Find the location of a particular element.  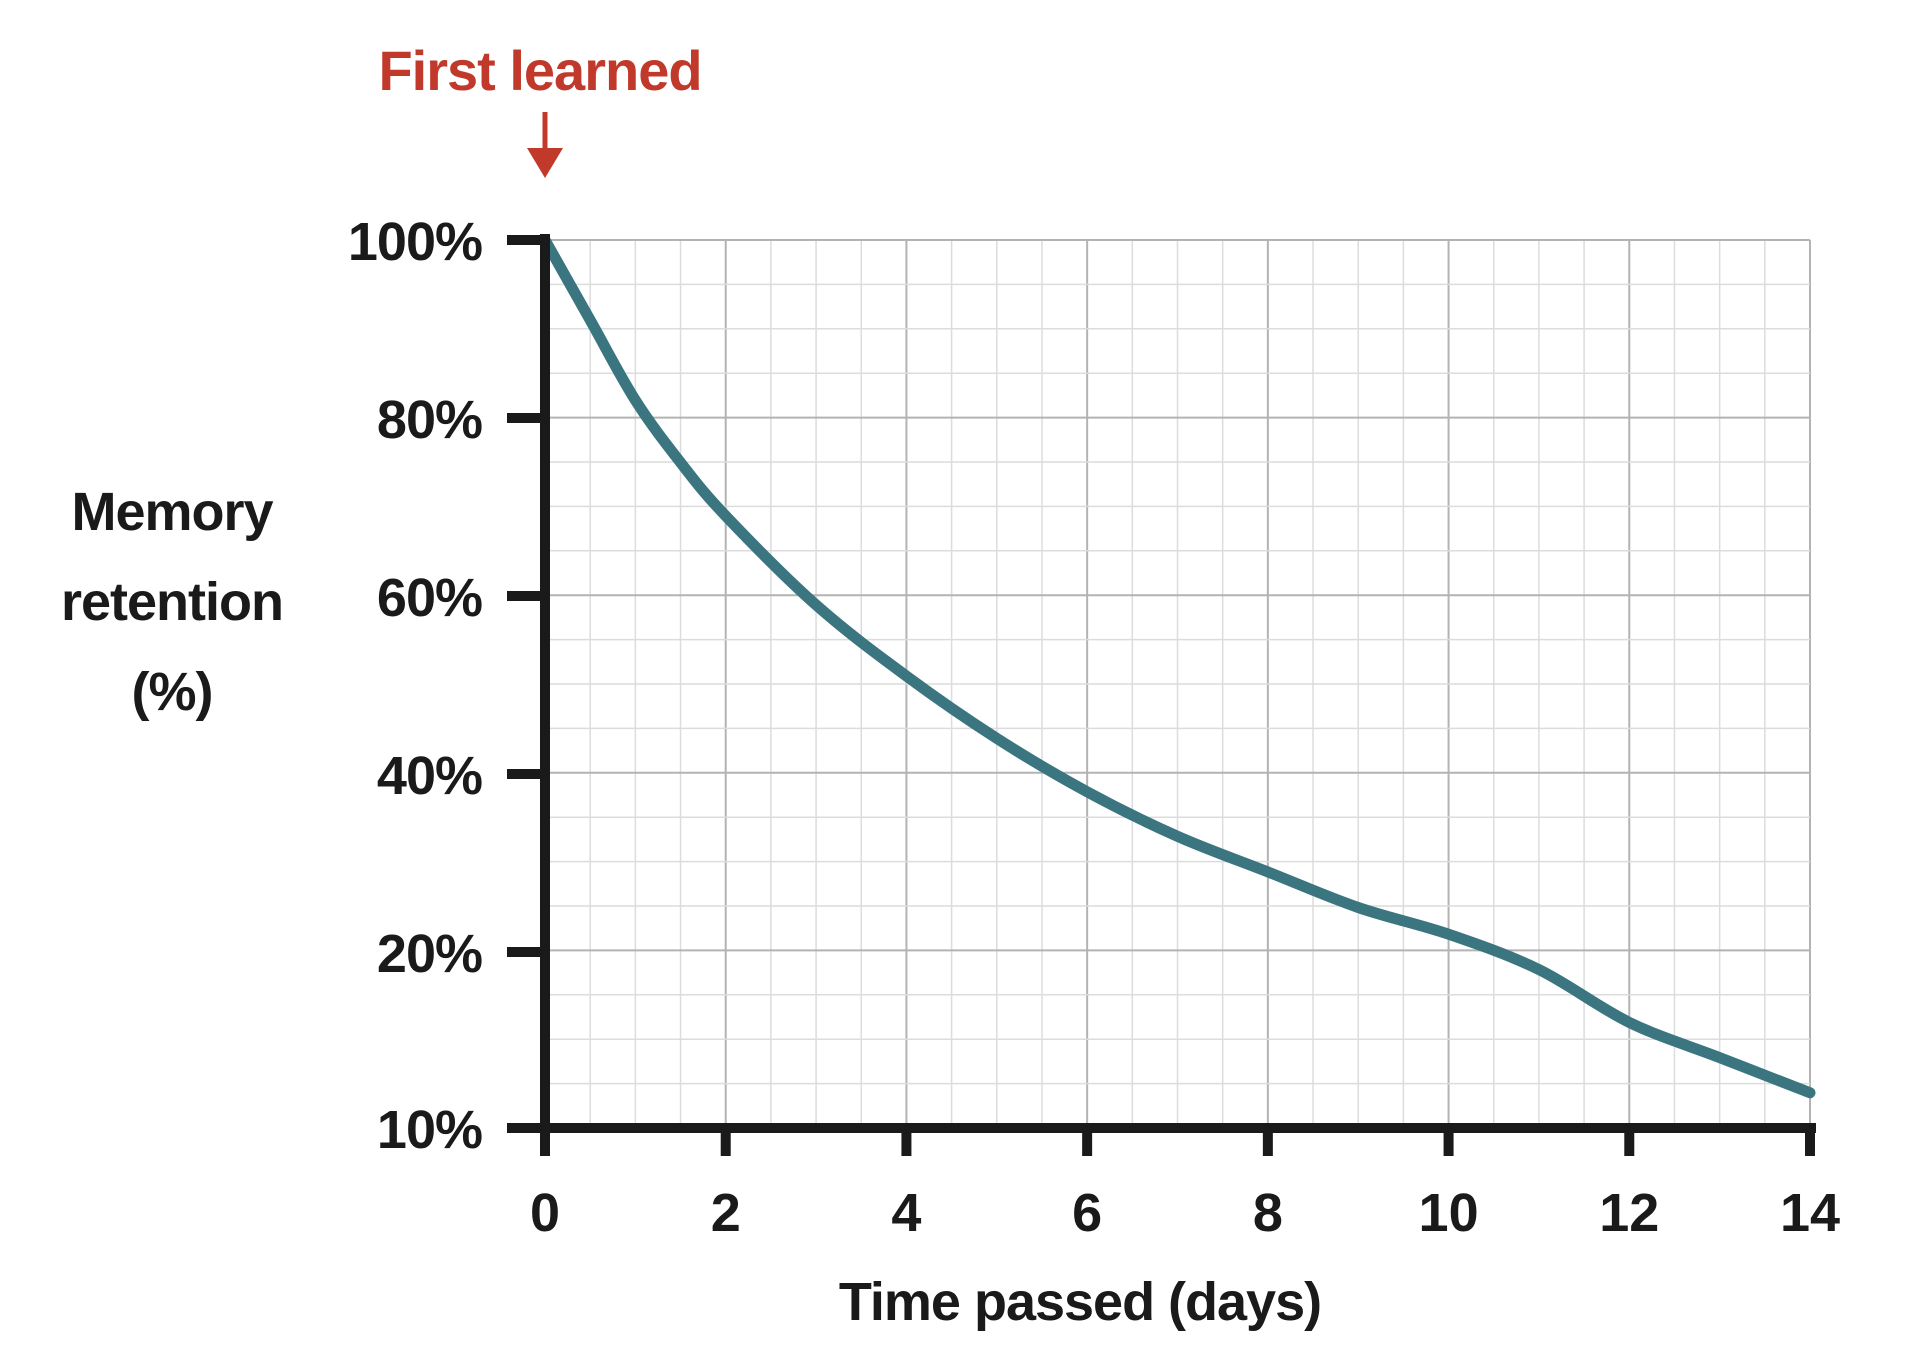

arrow-down-icon is located at coordinates (545, 145).